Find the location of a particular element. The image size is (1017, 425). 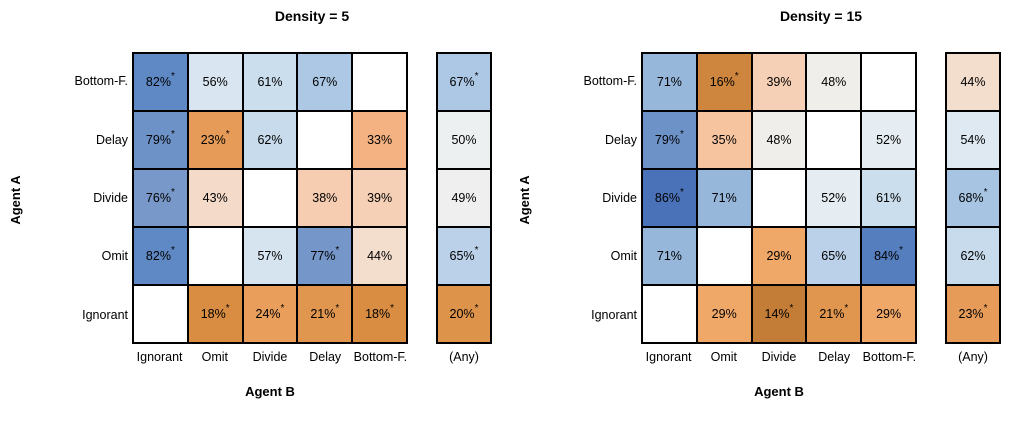

col-label: Delay is located at coordinates (325, 357).